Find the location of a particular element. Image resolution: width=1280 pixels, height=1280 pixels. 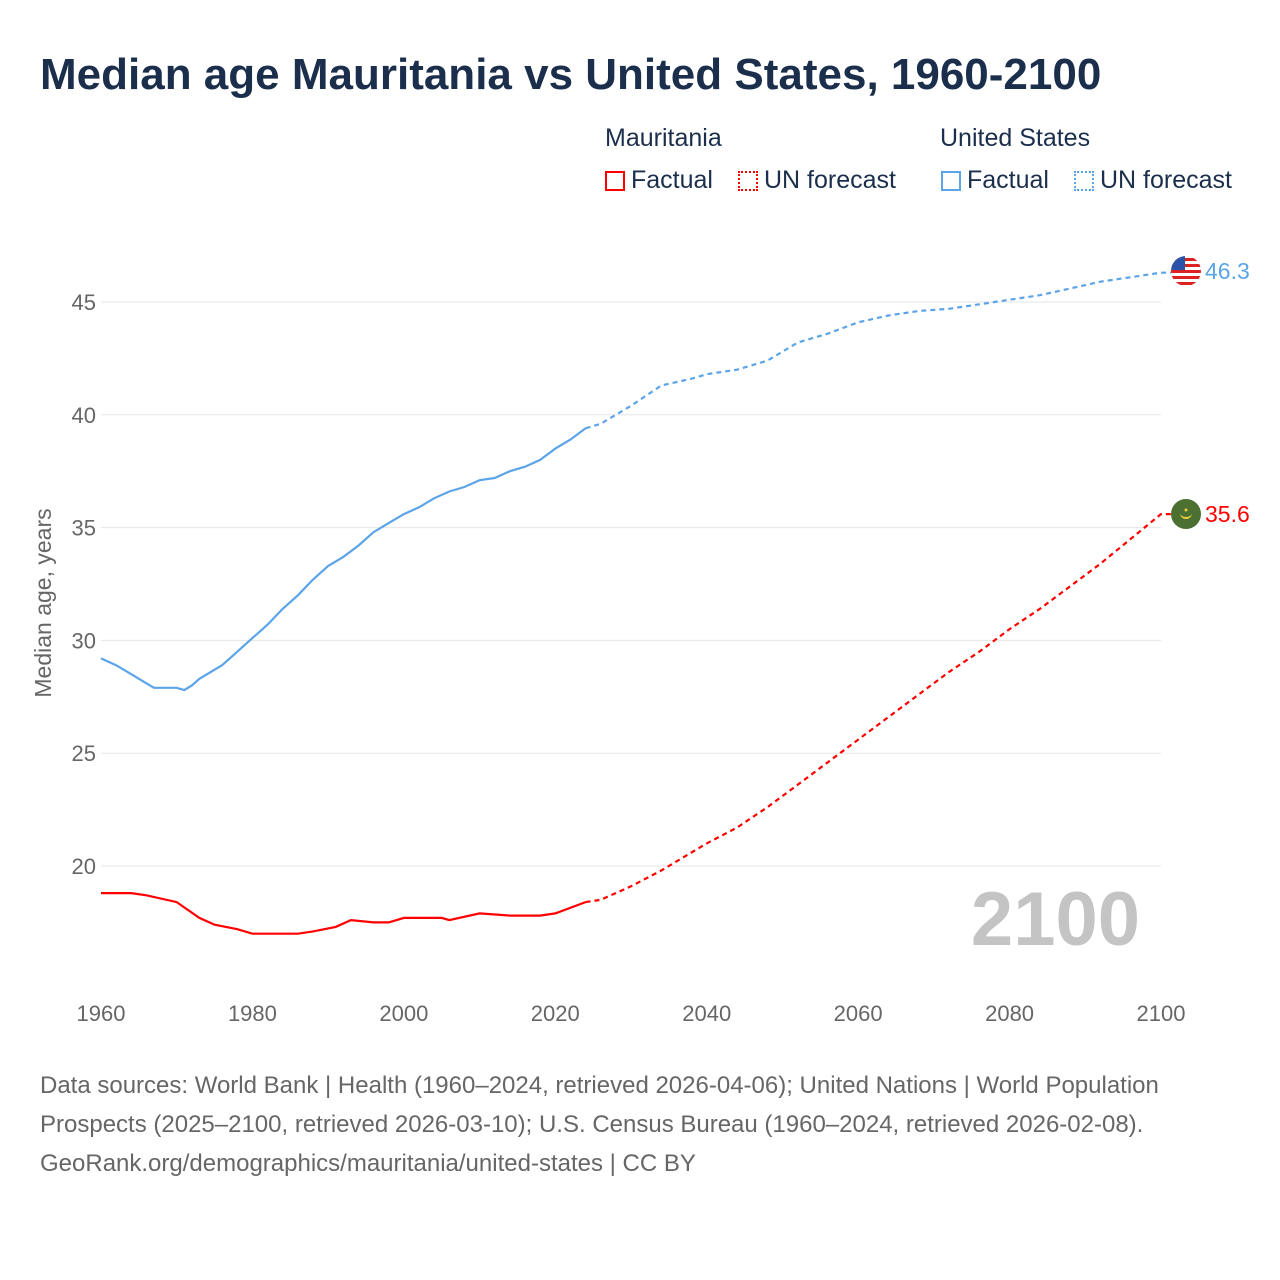

x-tick-label: 2100 is located at coordinates (1161, 1013).